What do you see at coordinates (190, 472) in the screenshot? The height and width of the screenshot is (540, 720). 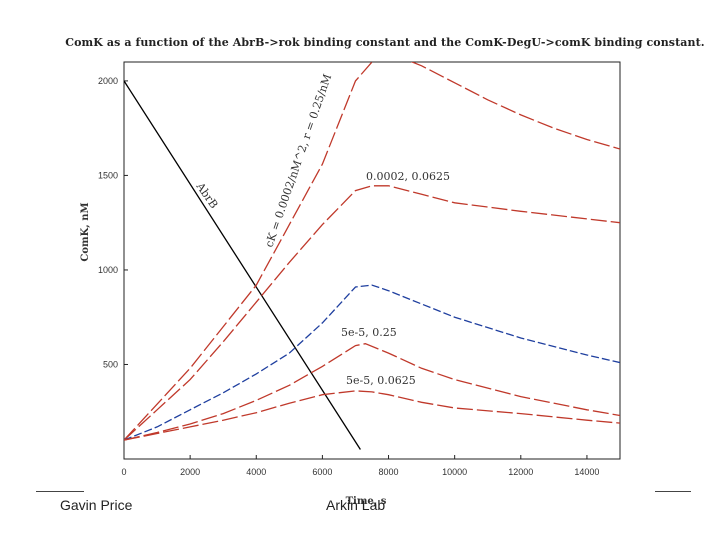 I see `x-tick-label: 2000` at bounding box center [190, 472].